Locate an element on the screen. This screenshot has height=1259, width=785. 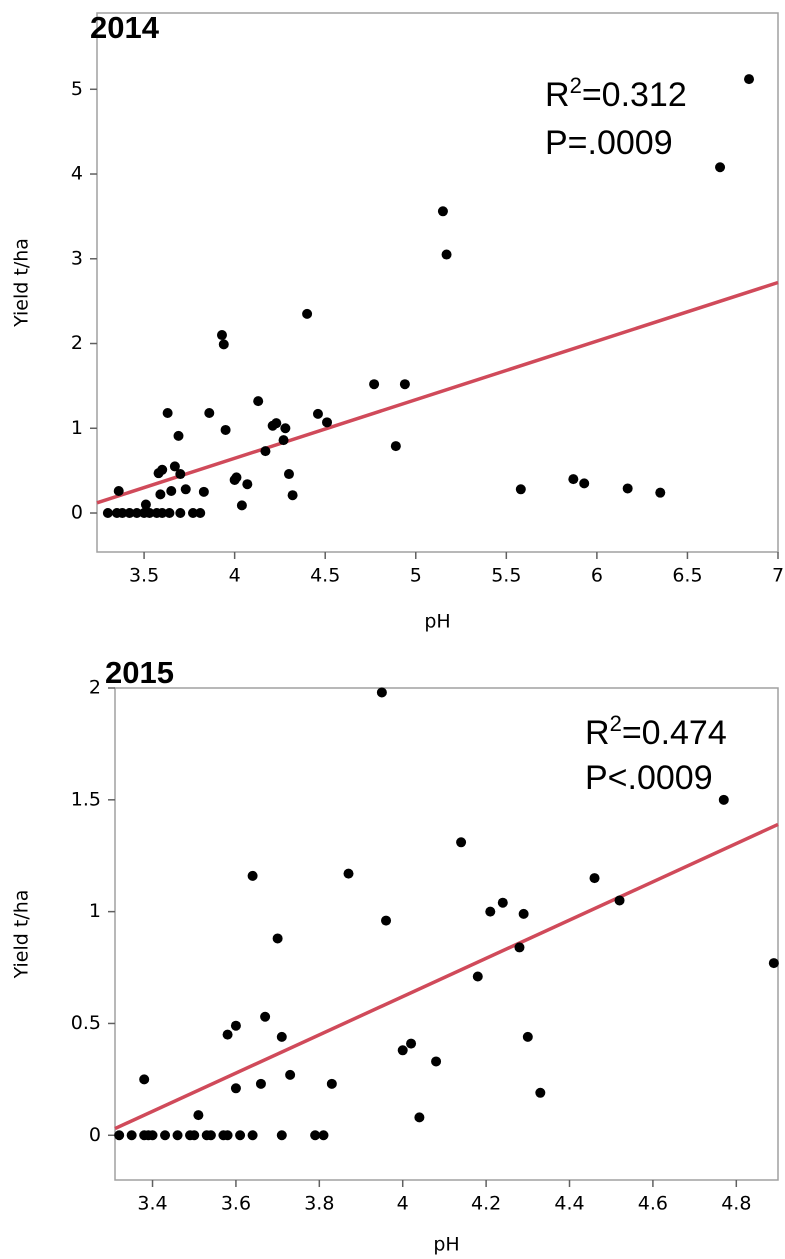
r-value: =0.474 is located at coordinates (674, 733).